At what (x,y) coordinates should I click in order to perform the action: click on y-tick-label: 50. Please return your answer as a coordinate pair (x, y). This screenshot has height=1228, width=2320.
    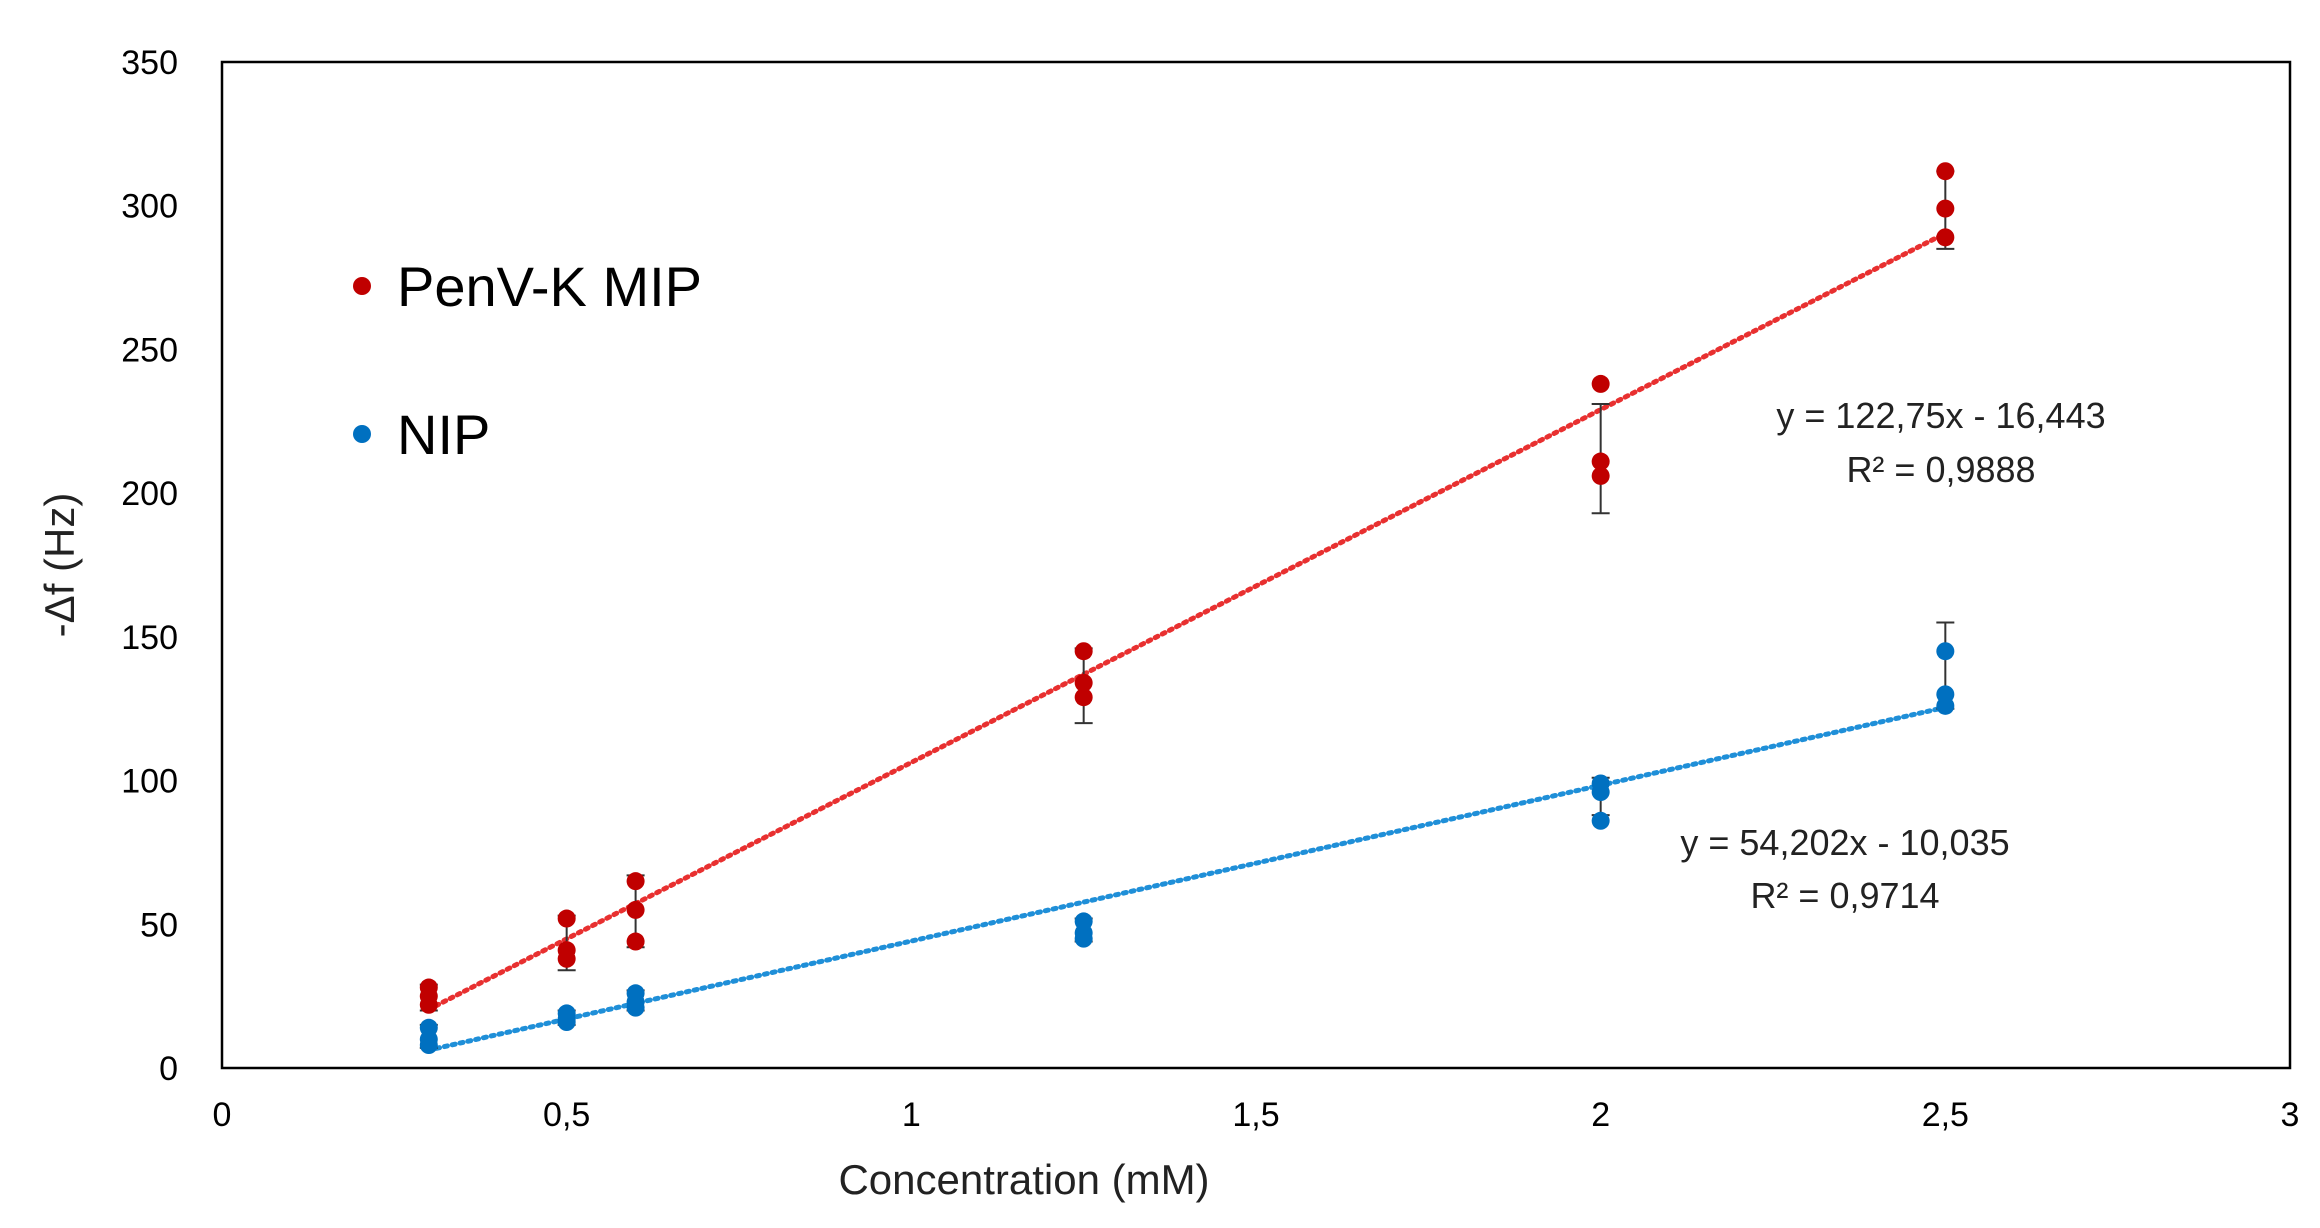
    Looking at the image, I should click on (159, 925).